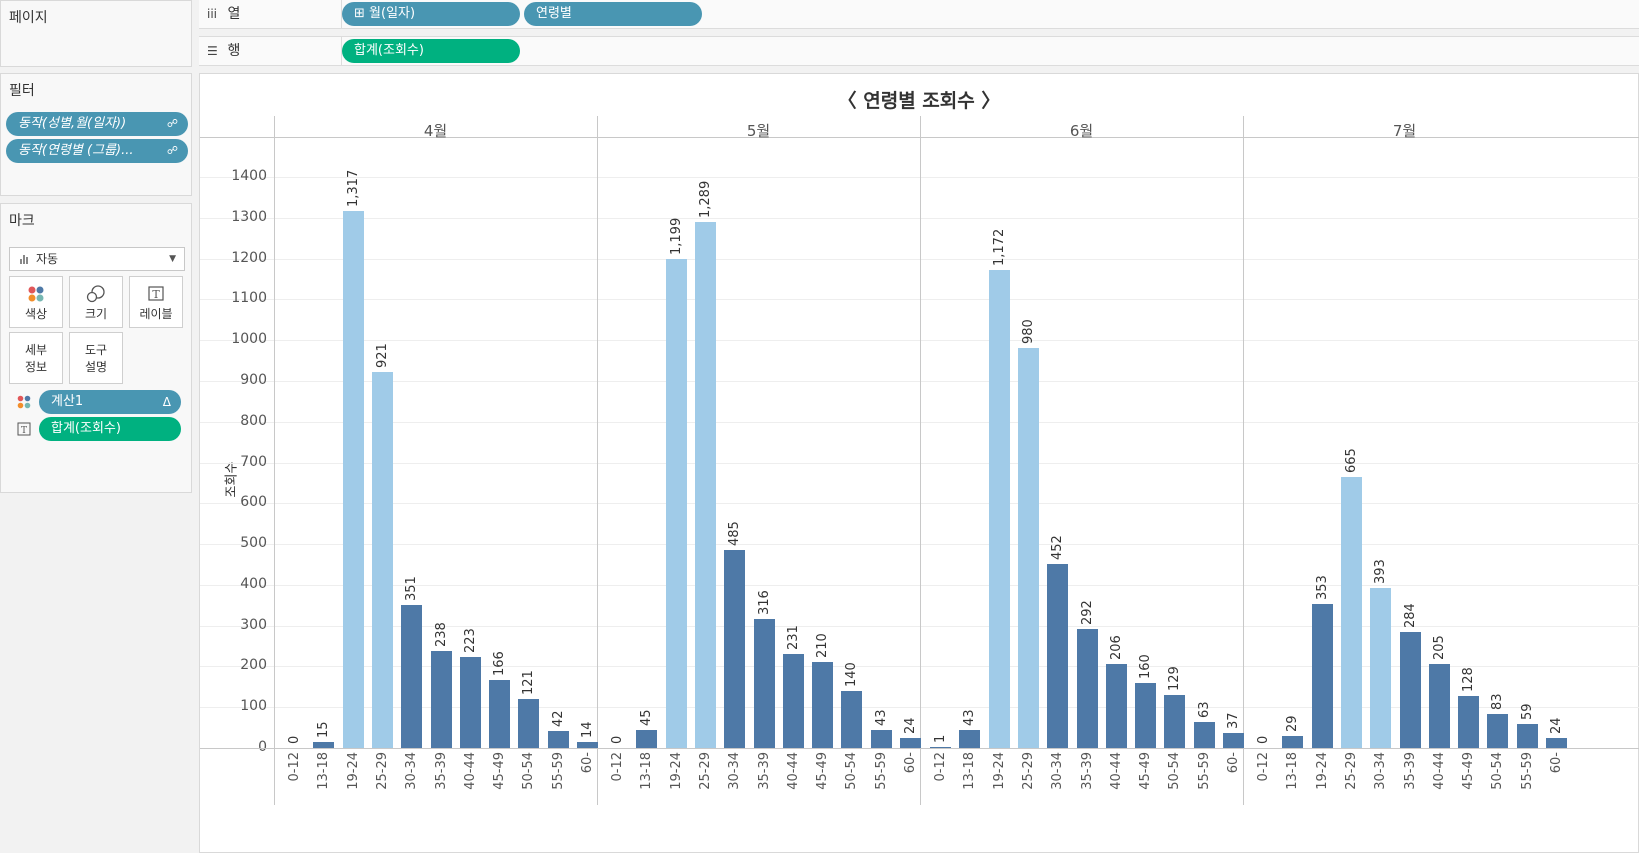 Image resolution: width=1639 pixels, height=853 pixels. Describe the element at coordinates (72, 123) in the screenshot. I see `filter-pill-label: 동작(성별,월(일자))` at that location.